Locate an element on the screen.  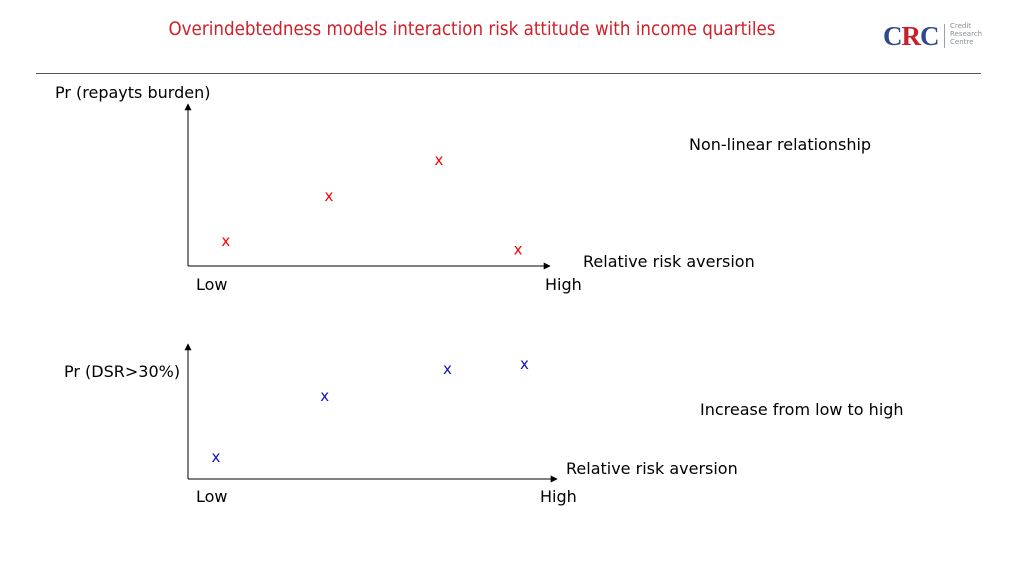
chart-2-x-label: Relative risk aversion is located at coordinates (652, 468).